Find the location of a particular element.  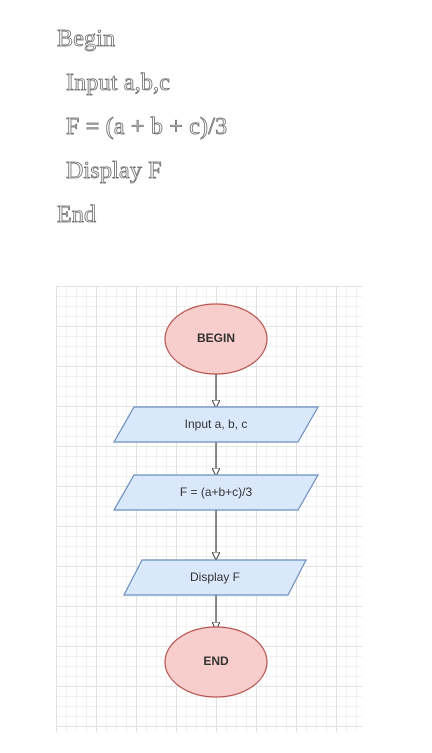

output-parallelogram-label: Display F is located at coordinates (215, 577).